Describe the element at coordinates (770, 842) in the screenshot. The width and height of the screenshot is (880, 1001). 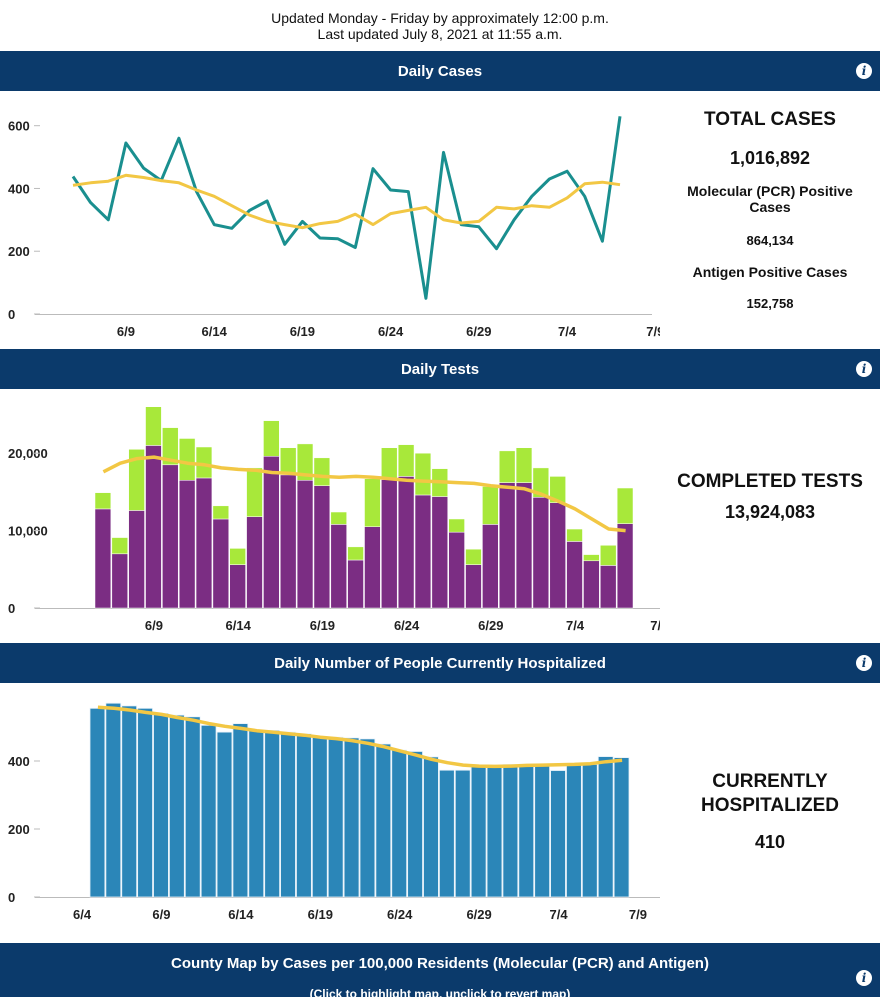
I see `hospitalized-value: 410` at that location.